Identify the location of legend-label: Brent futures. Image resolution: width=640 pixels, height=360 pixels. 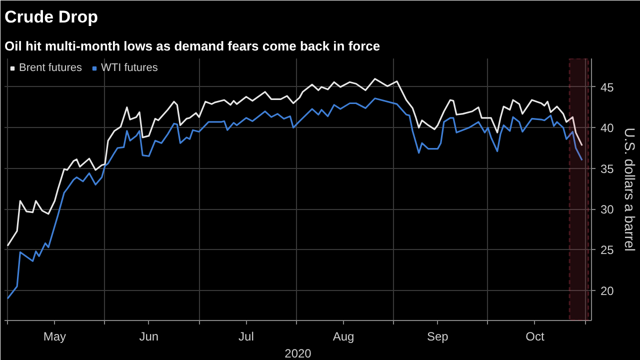
(50, 68).